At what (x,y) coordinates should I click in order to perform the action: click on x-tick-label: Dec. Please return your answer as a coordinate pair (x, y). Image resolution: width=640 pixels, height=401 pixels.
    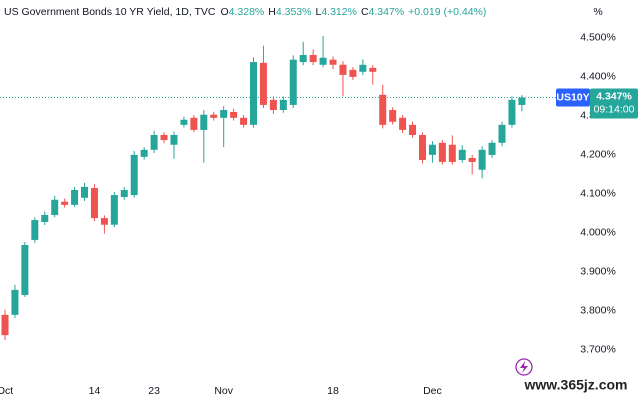
    Looking at the image, I should click on (432, 391).